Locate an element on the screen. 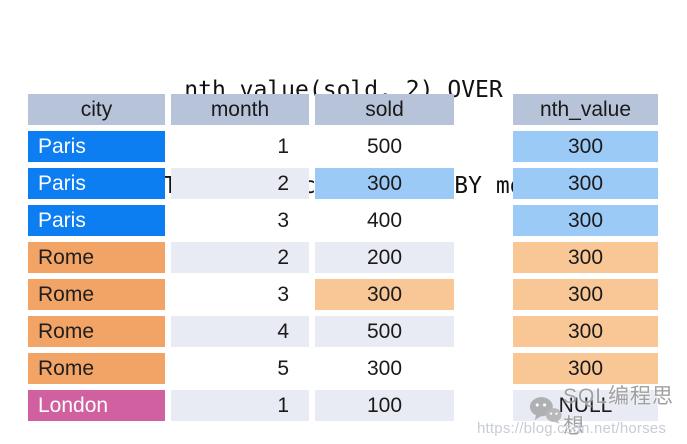 This screenshot has height=444, width=687. watermark-brand: SQL编程思想 is located at coordinates (608, 411).